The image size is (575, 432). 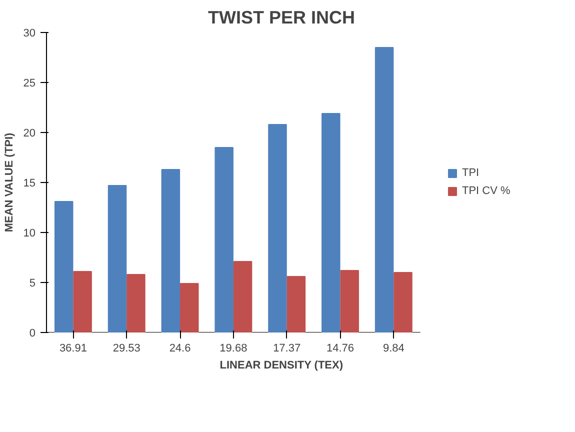 I want to click on legend-label: TPI, so click(x=471, y=173).